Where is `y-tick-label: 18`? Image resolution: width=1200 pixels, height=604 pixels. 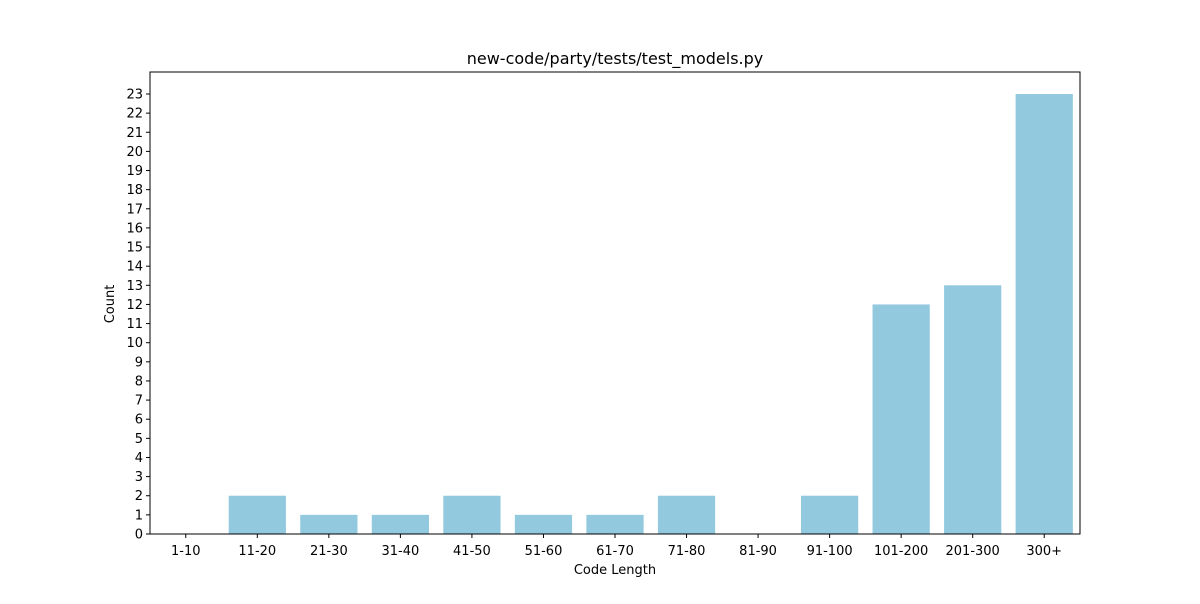
y-tick-label: 18 is located at coordinates (134, 190).